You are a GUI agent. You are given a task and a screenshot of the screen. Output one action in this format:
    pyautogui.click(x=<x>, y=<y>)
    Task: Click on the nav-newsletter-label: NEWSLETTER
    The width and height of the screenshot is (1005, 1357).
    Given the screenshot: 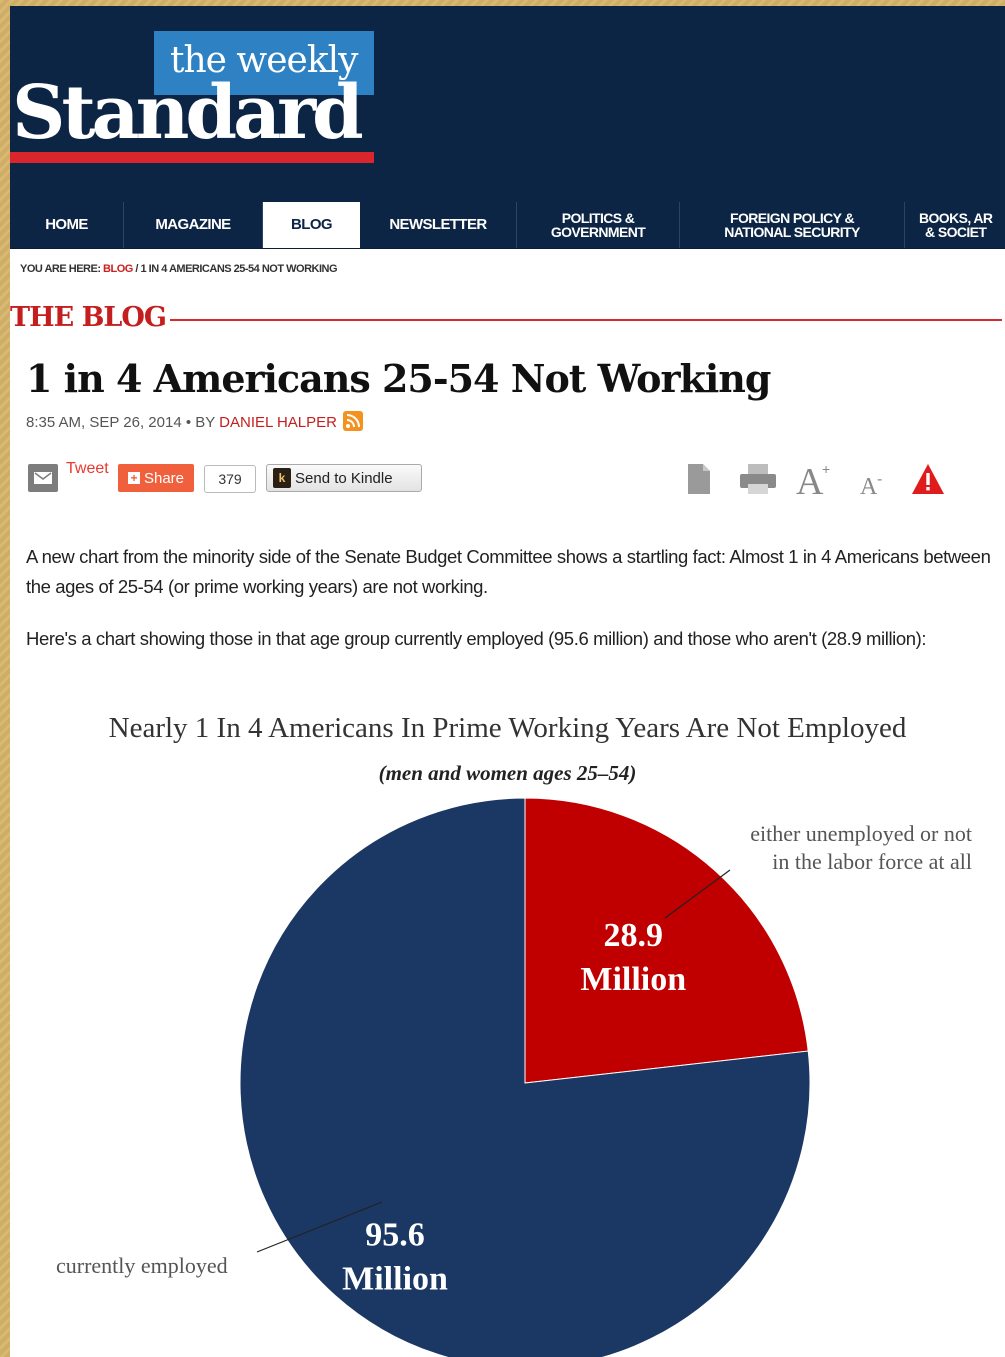 What is the action you would take?
    pyautogui.click(x=438, y=224)
    